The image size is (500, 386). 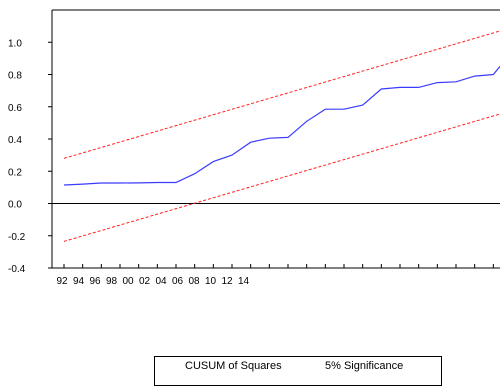 What do you see at coordinates (233, 366) in the screenshot?
I see `legend-label-cusum: CUSUM of Squares` at bounding box center [233, 366].